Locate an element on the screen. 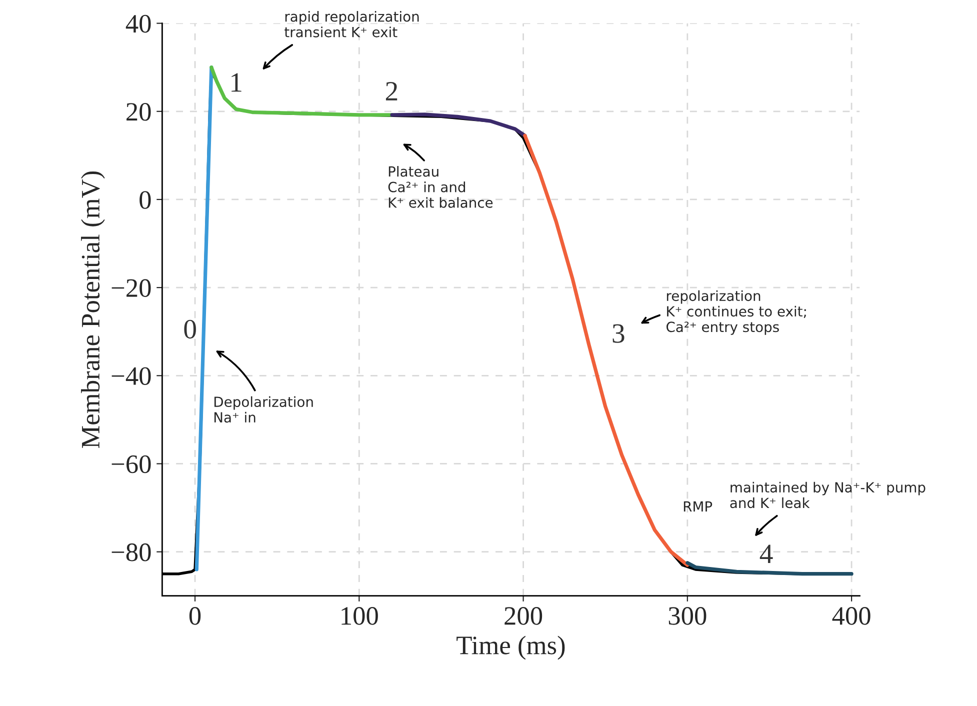 Image resolution: width=977 pixels, height=706 pixels. y-tick-label: −60 is located at coordinates (131, 464).